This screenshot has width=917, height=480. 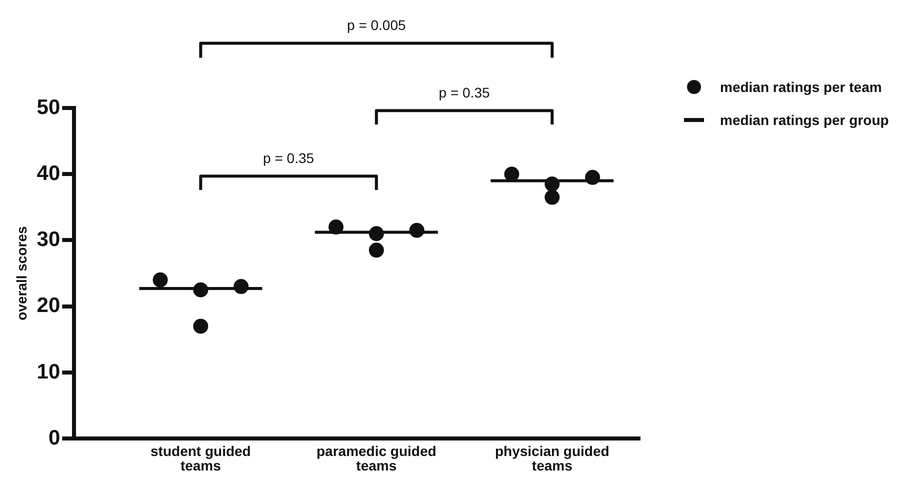 I want to click on y-tick-label: 30, so click(x=48, y=240).